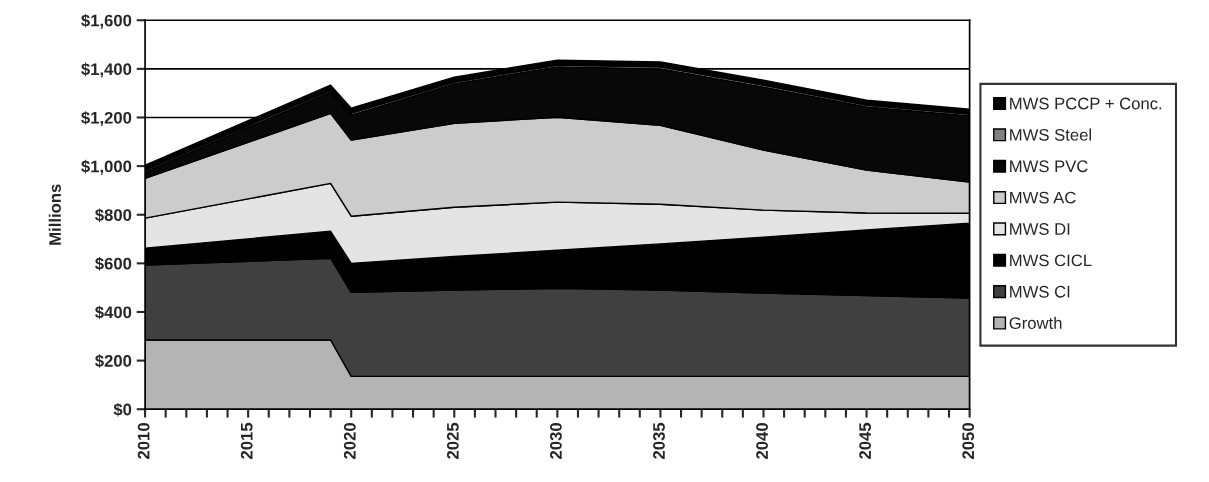 The width and height of the screenshot is (1209, 482). Describe the element at coordinates (1043, 197) in the screenshot. I see `legend-label: MWS AC` at that location.